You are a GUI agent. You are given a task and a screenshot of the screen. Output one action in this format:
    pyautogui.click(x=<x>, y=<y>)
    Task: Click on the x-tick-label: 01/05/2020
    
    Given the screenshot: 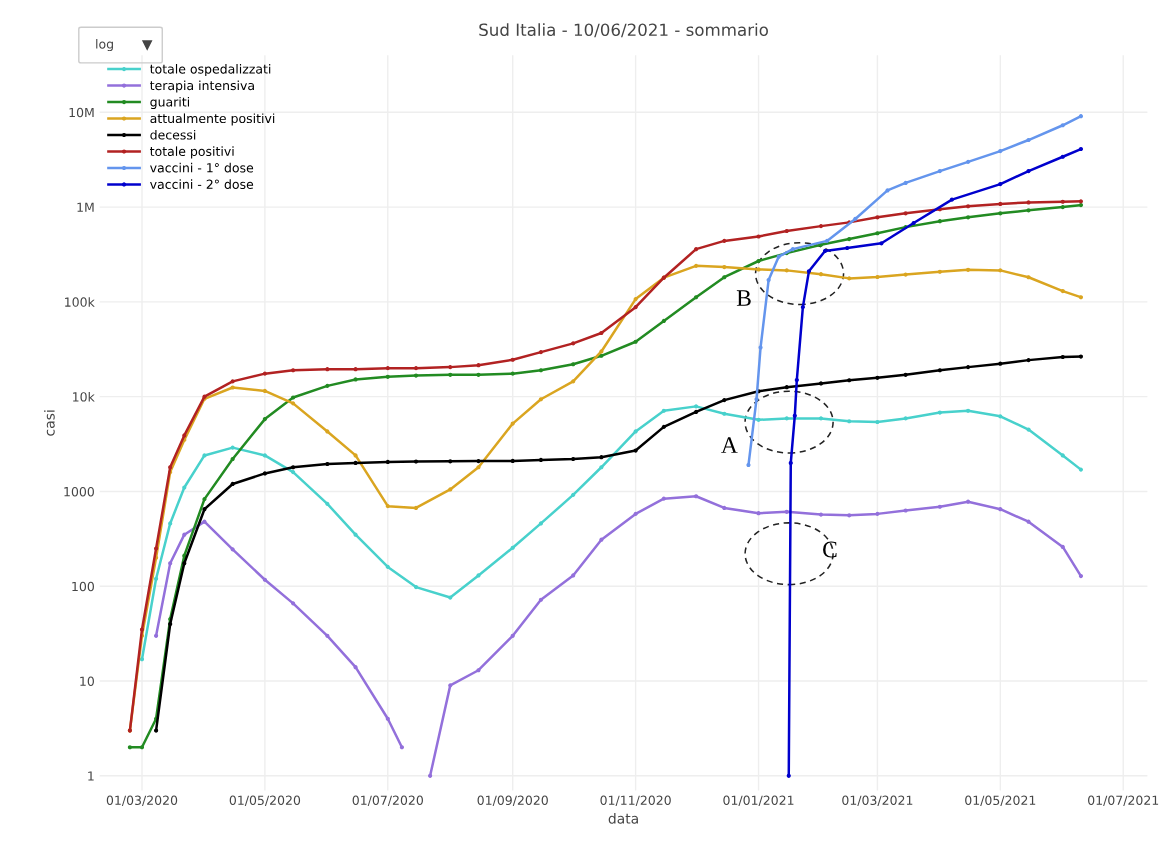 What is the action you would take?
    pyautogui.click(x=265, y=801)
    